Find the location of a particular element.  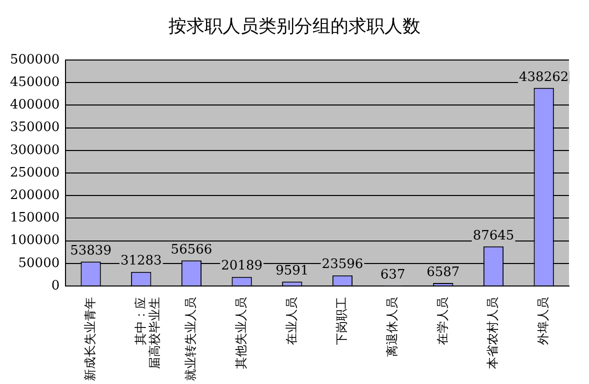

data-label: 53839 is located at coordinates (91, 251).